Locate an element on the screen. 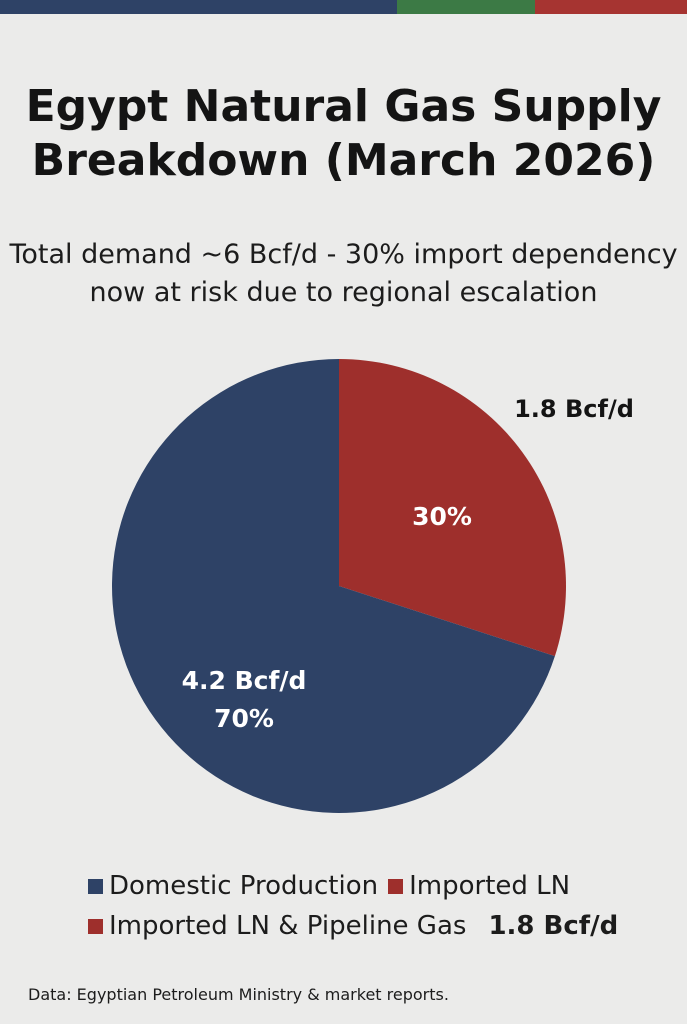  domestic-percent-label: 70% is located at coordinates (244, 718).